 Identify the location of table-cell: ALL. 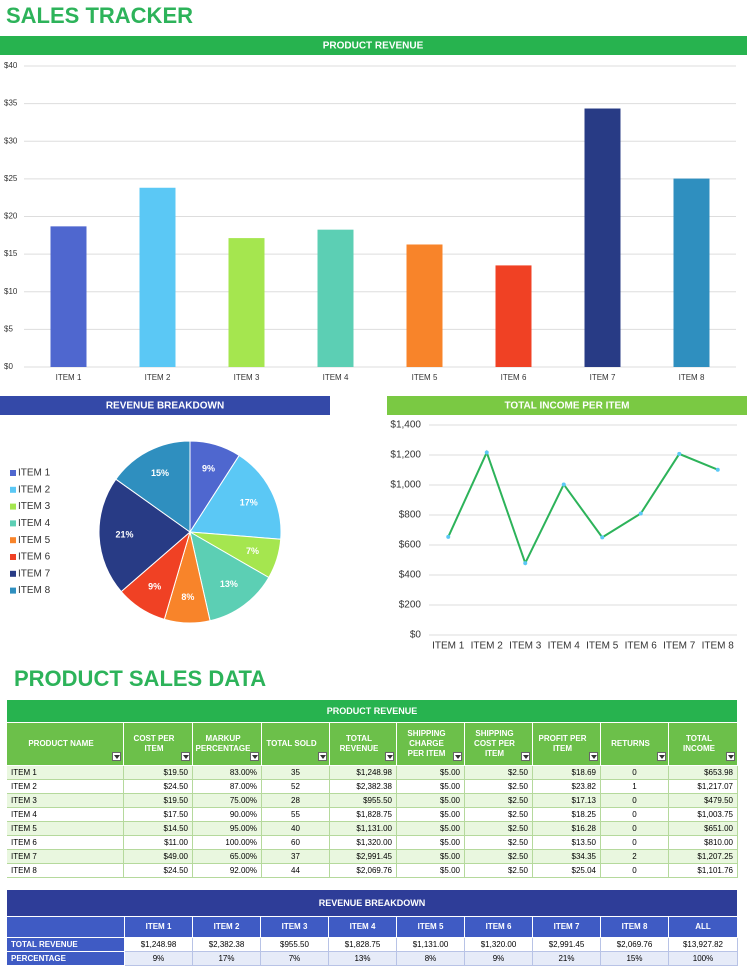
(703, 927).